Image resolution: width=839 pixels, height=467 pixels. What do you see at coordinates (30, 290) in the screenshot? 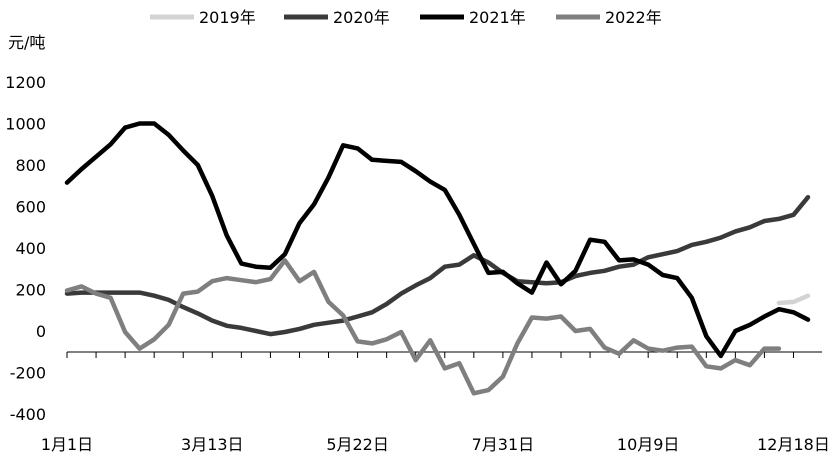
I see `y-tick-label: 200` at bounding box center [30, 290].